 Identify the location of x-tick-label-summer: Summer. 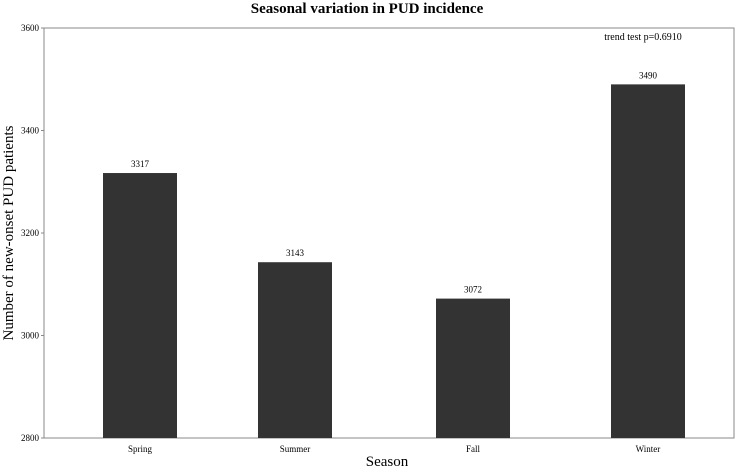
(295, 449).